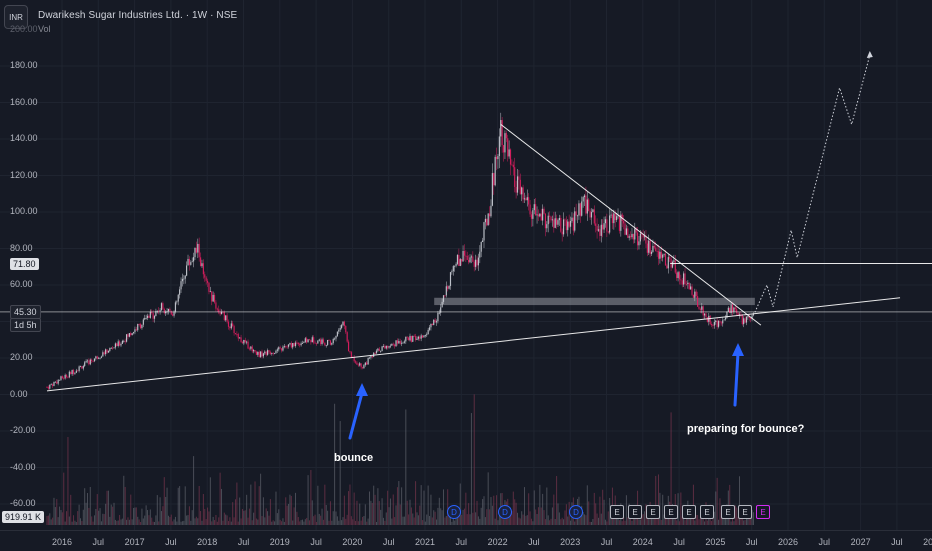  I want to click on time-tick-label: 2021, so click(425, 542).